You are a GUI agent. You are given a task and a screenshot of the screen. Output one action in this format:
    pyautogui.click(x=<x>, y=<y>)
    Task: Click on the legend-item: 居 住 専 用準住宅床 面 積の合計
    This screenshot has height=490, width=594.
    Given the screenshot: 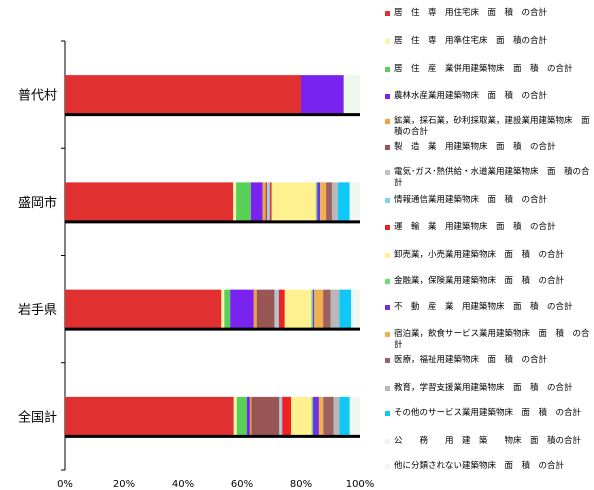 What is the action you would take?
    pyautogui.click(x=487, y=41)
    